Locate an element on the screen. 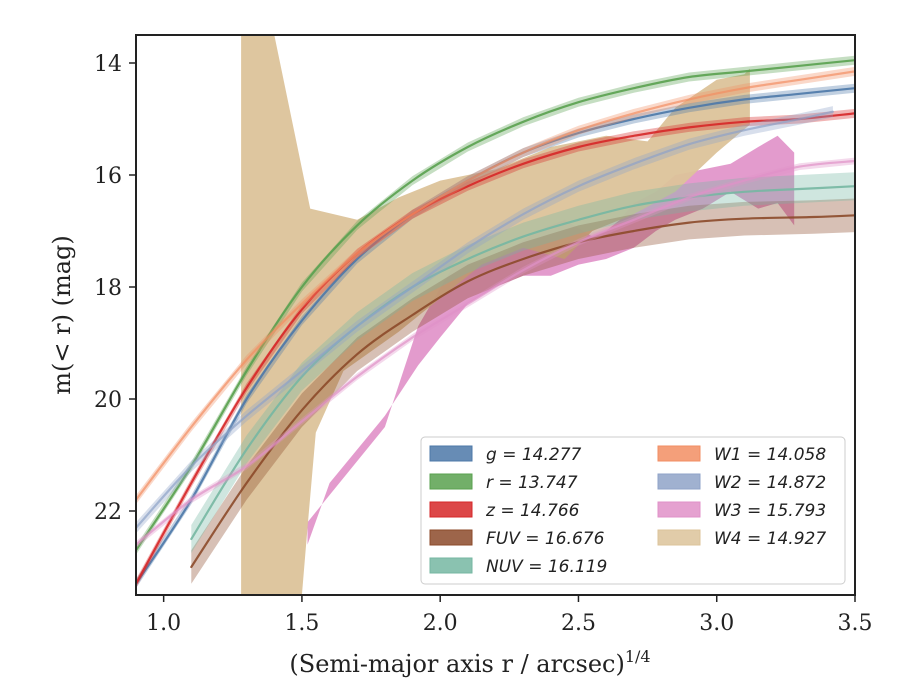 This screenshot has width=900, height=700. x-axis-label-exponent: 1/4 is located at coordinates (638, 656).